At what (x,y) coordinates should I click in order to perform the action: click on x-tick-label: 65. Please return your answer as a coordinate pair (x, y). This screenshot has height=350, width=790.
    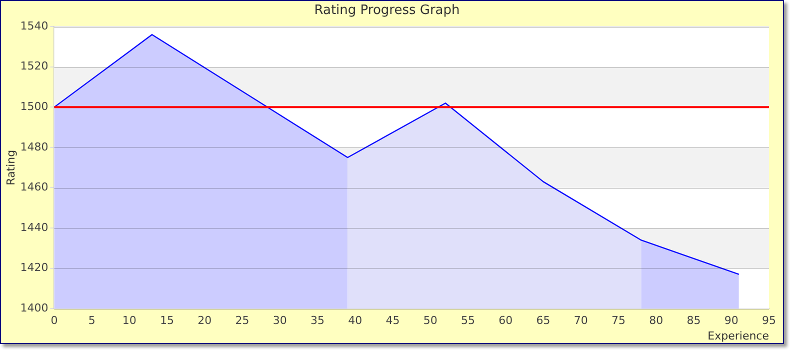
    Looking at the image, I should click on (543, 321).